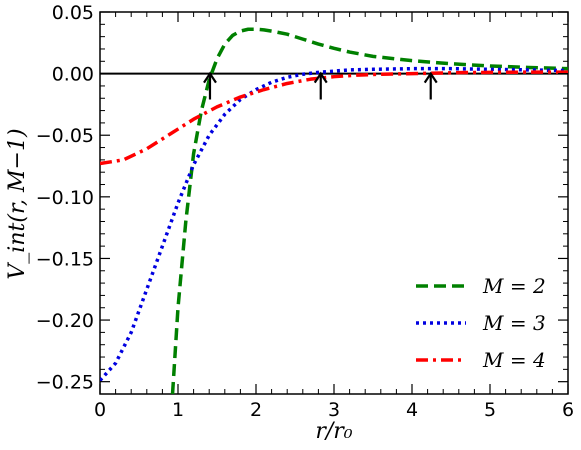 The height and width of the screenshot is (450, 581). What do you see at coordinates (65, 136) in the screenshot?
I see `y-tick-label: −0.05` at bounding box center [65, 136].